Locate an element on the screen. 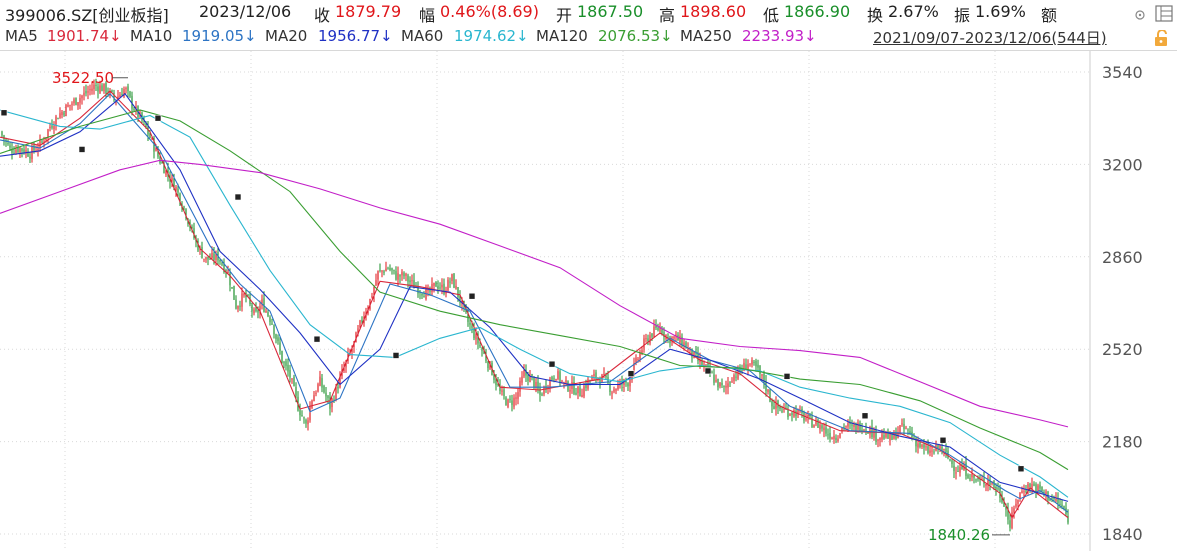 This screenshot has height=551, width=1177. high-value: 1898.60 is located at coordinates (713, 11).